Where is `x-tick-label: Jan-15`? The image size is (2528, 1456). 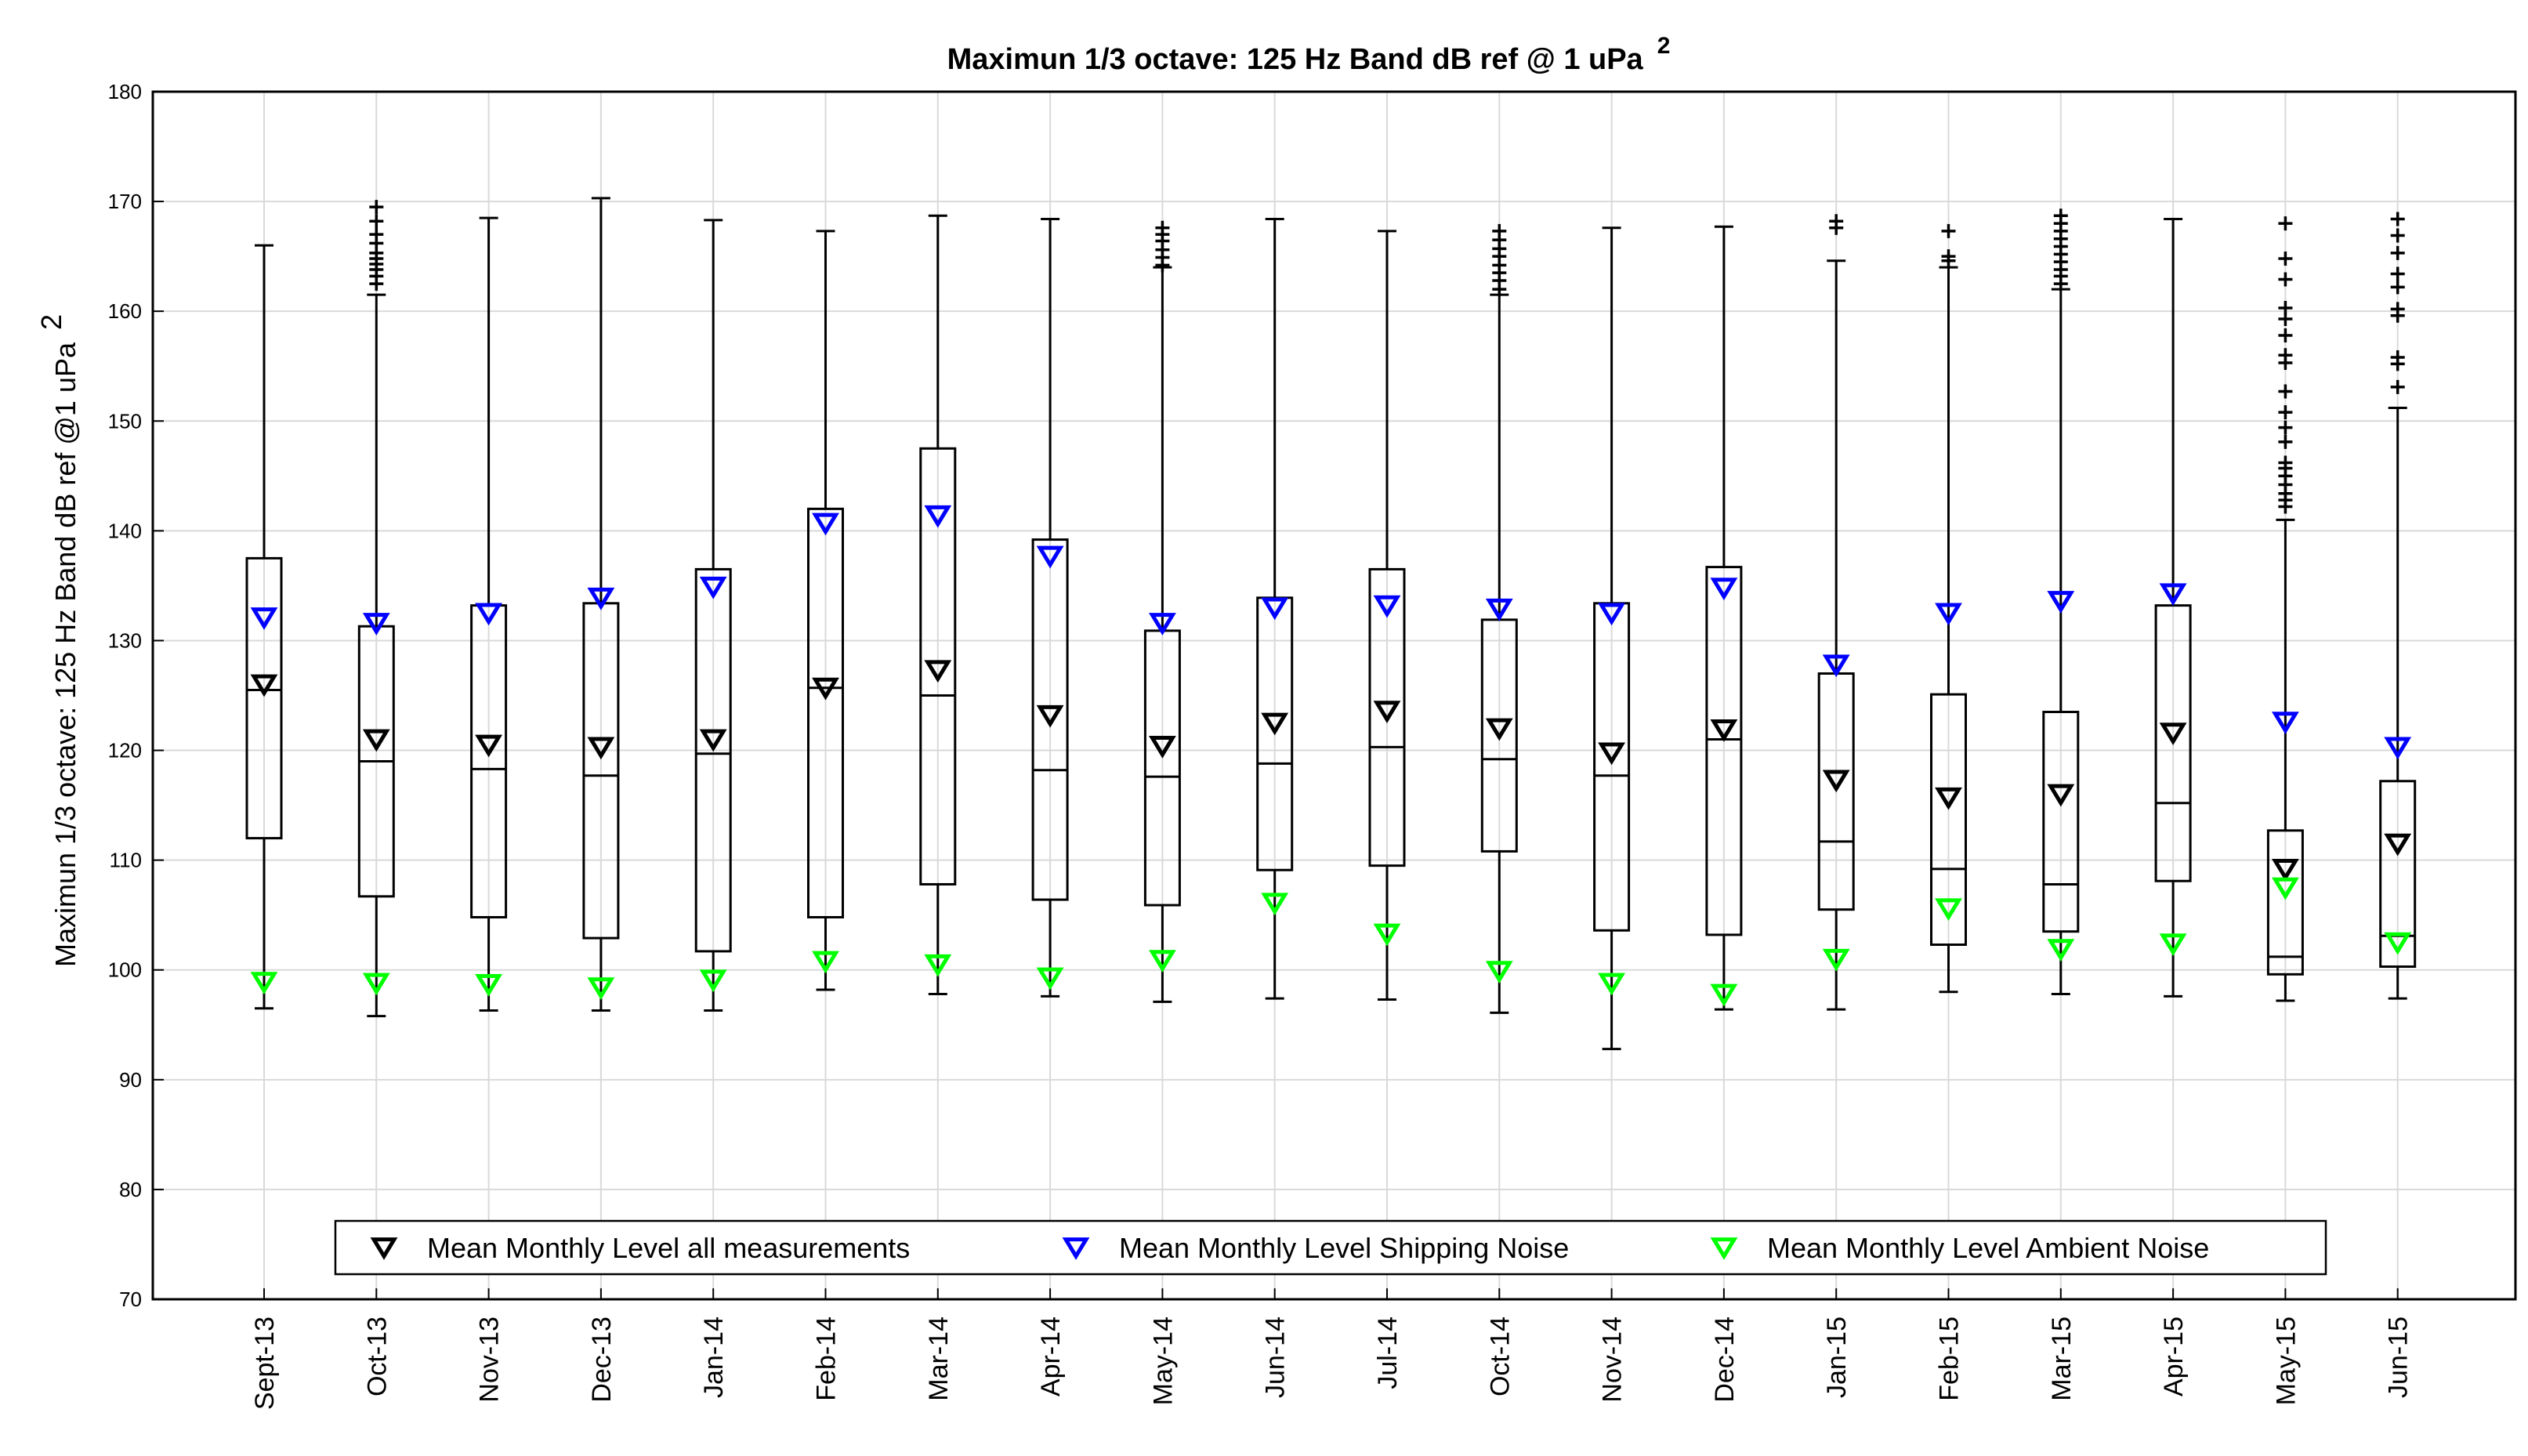
x-tick-label: Jan-15 is located at coordinates (1837, 1357).